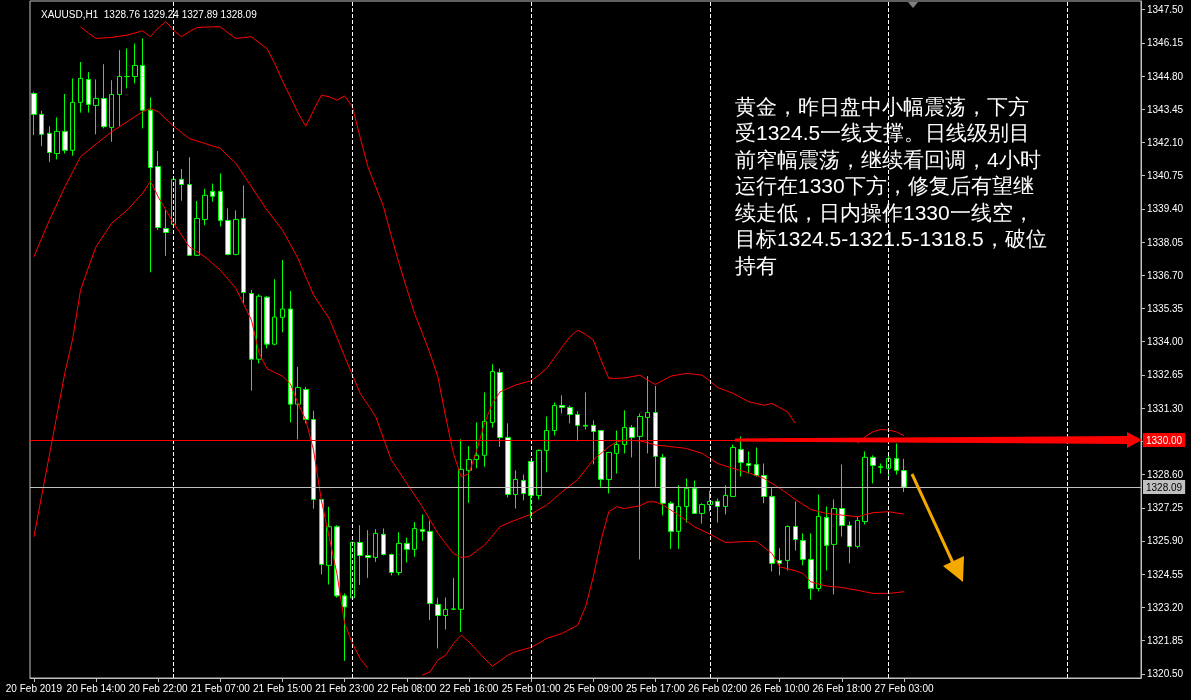 The height and width of the screenshot is (700, 1191). What do you see at coordinates (1164, 487) in the screenshot?
I see `ref-line-label: 1328.09` at bounding box center [1164, 487].